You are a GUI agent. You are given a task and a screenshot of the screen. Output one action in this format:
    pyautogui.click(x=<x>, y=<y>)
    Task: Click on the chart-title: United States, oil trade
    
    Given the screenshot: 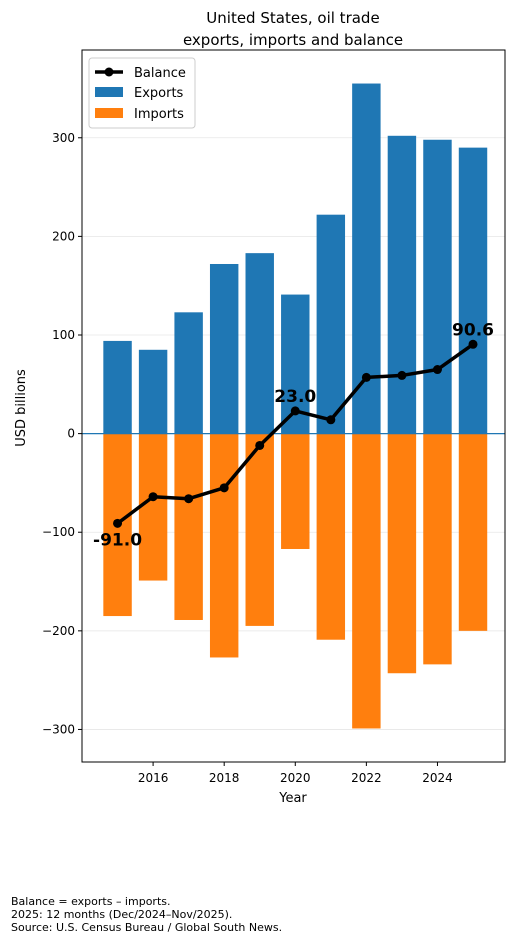 What is the action you would take?
    pyautogui.click(x=292, y=18)
    